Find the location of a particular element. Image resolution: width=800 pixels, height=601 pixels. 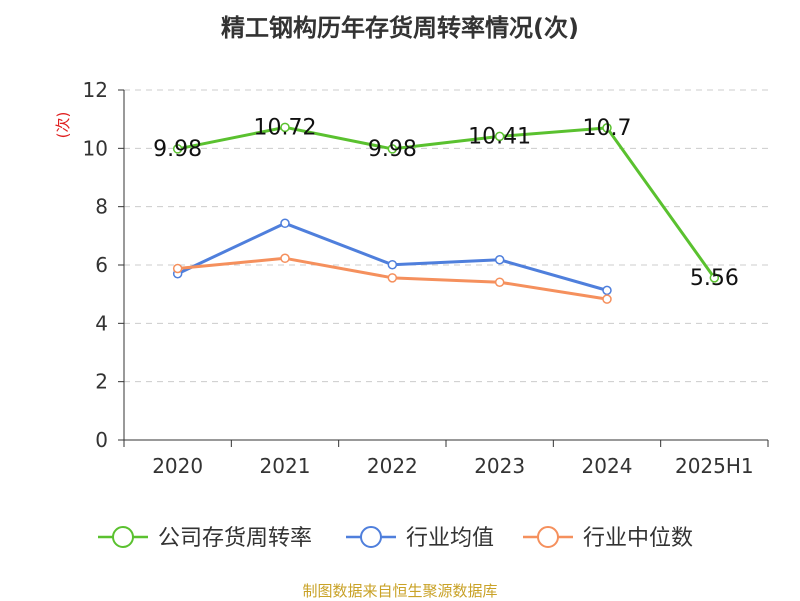

legend-label: 行业中位数 is located at coordinates (638, 538).